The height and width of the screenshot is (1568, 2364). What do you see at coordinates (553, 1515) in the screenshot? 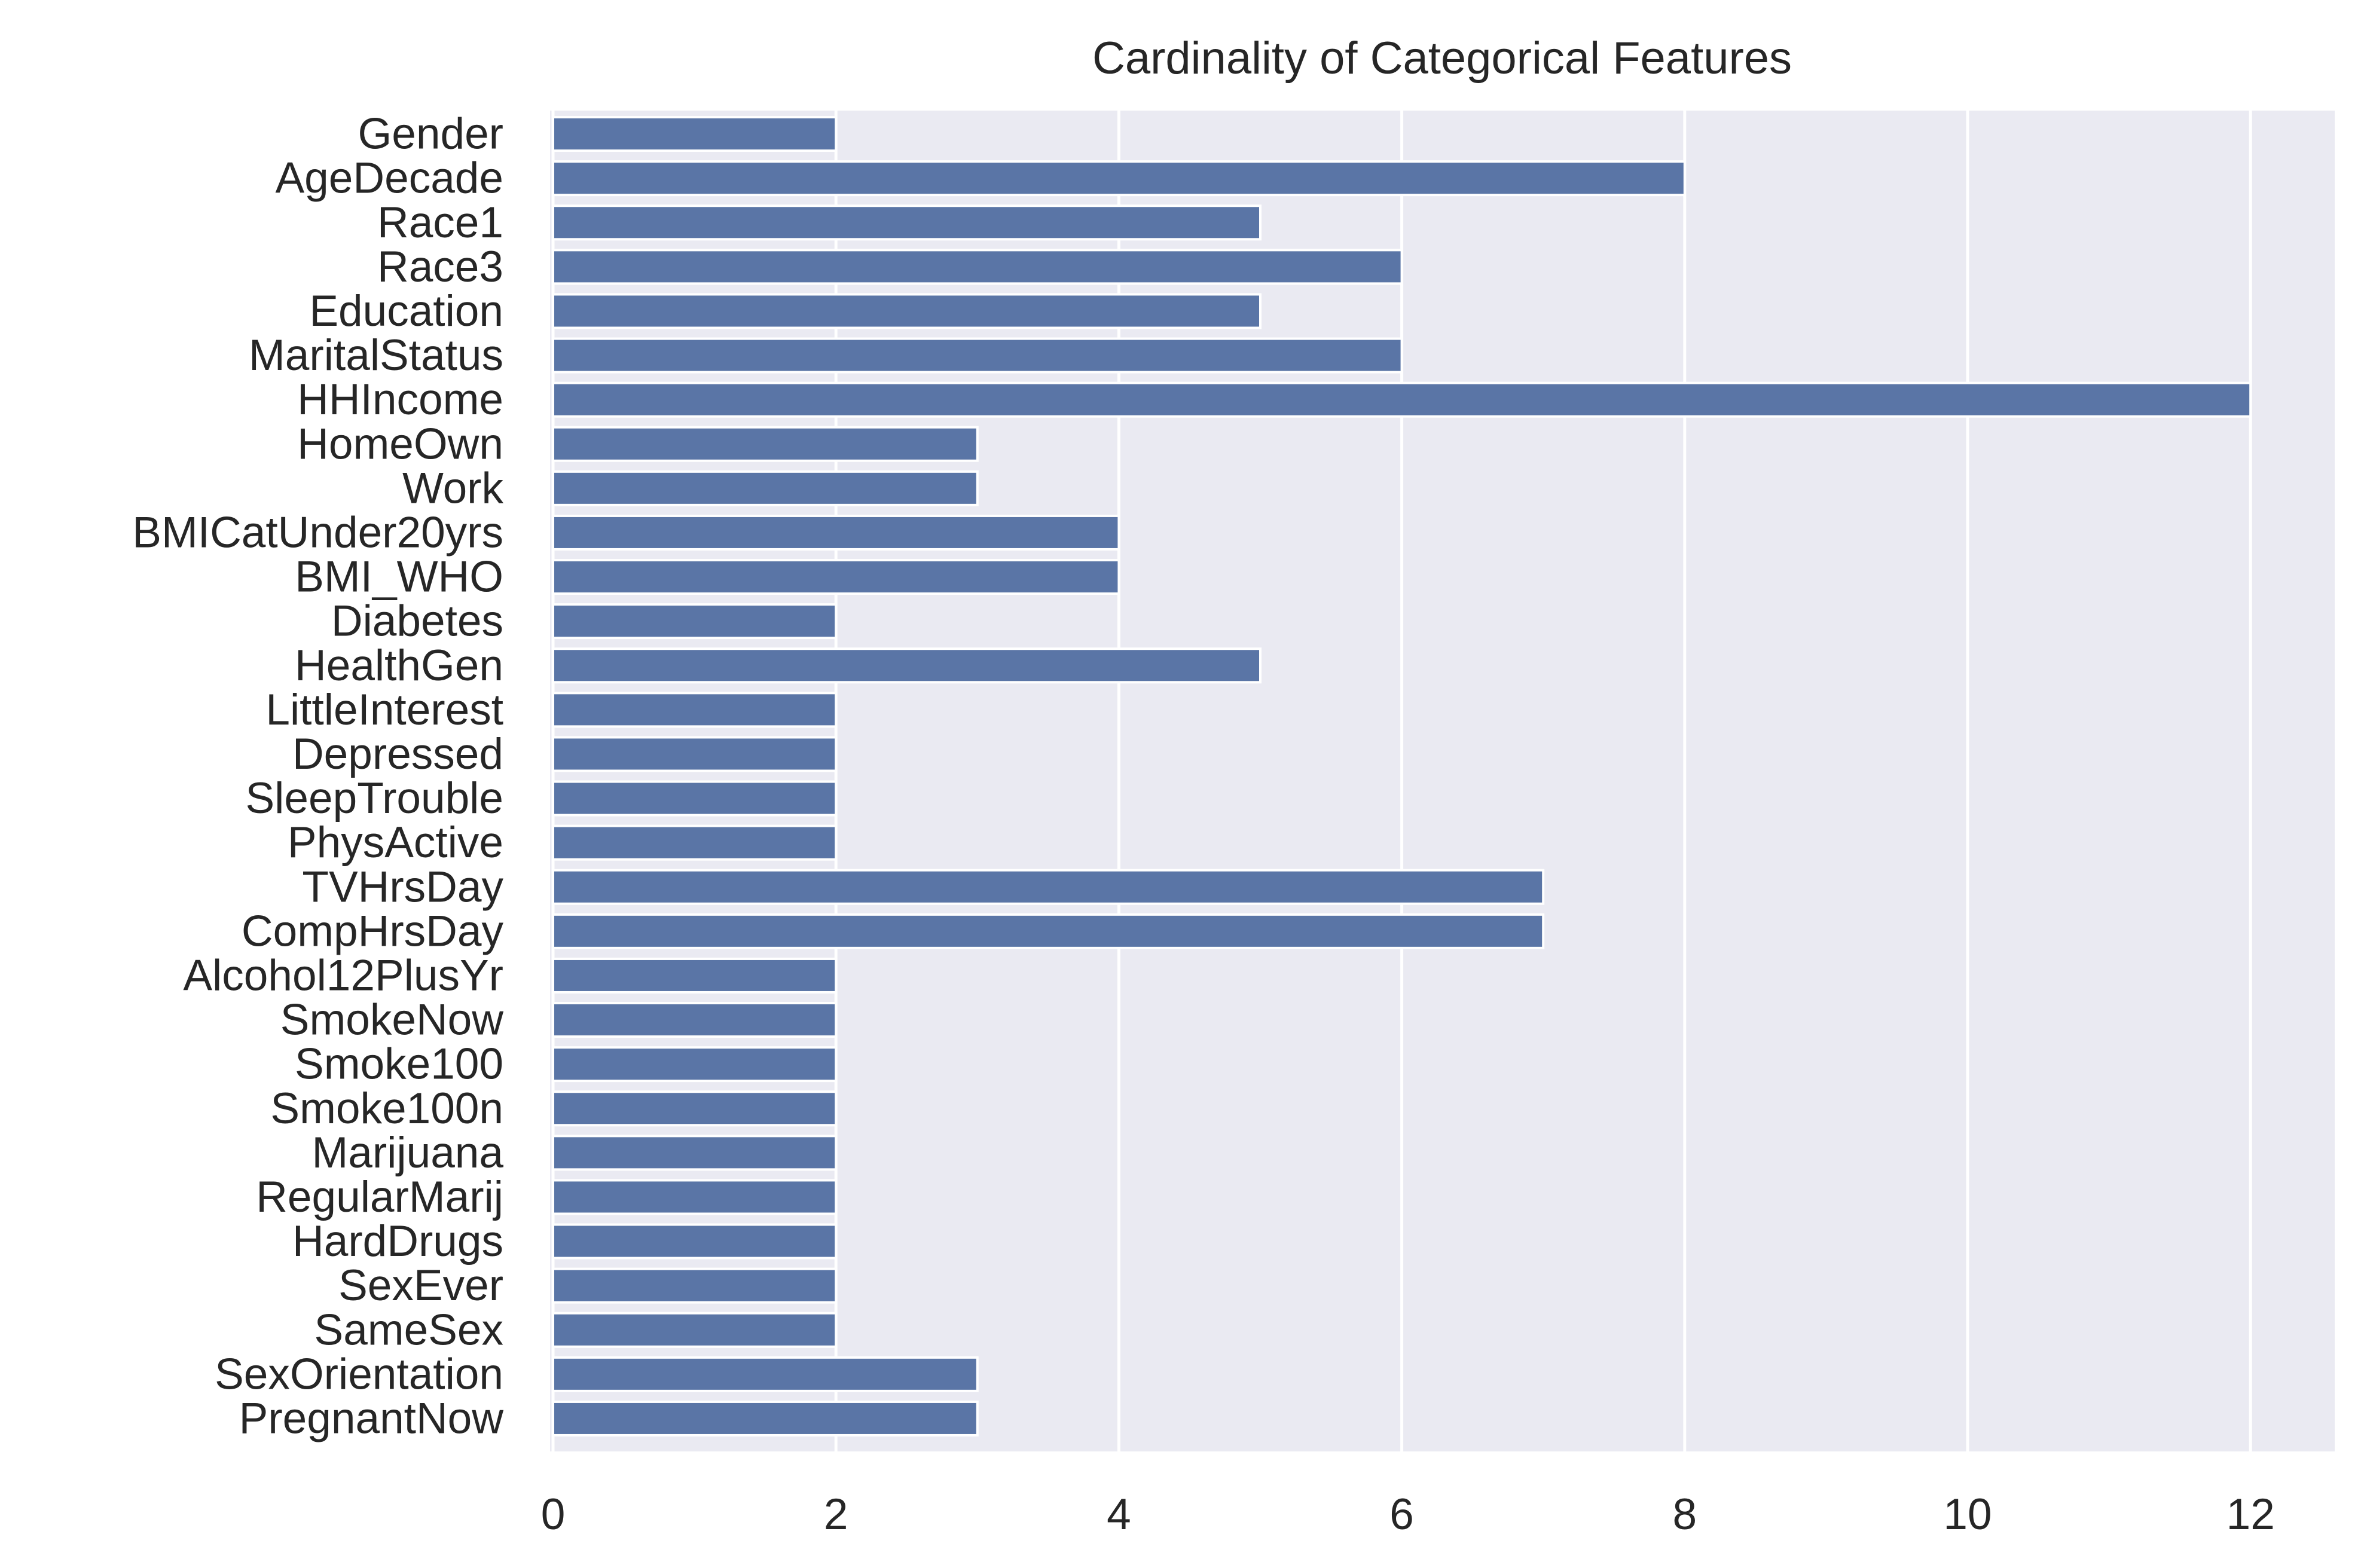
I see `x-tick-label: 0` at bounding box center [553, 1515].